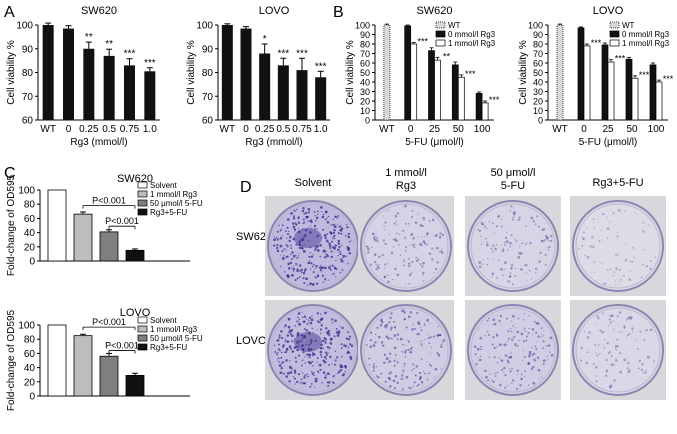 This screenshot has height=434, width=677. What do you see at coordinates (109, 44) in the screenshot?
I see `significance-label: **` at bounding box center [109, 44].